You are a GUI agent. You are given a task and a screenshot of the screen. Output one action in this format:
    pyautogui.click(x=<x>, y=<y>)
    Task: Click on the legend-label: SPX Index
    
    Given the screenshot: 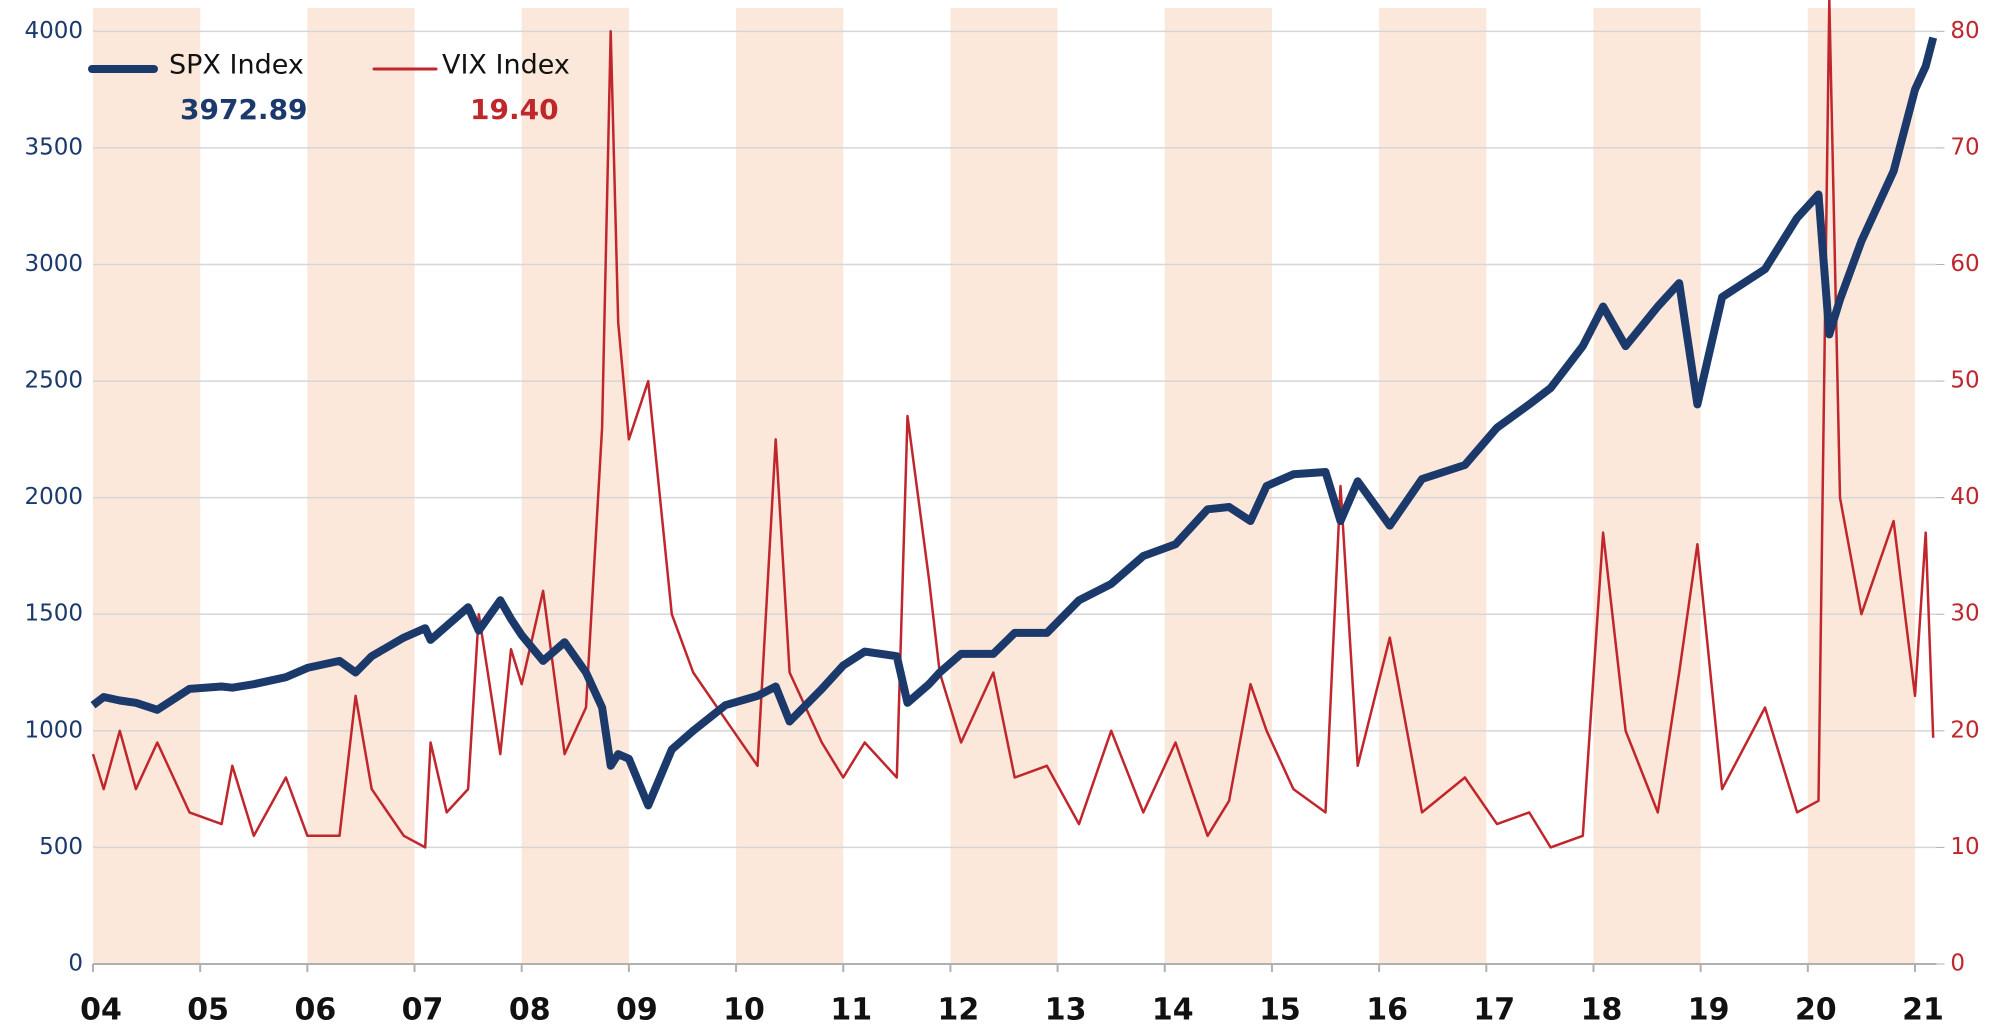 What is the action you would take?
    pyautogui.click(x=236, y=65)
    